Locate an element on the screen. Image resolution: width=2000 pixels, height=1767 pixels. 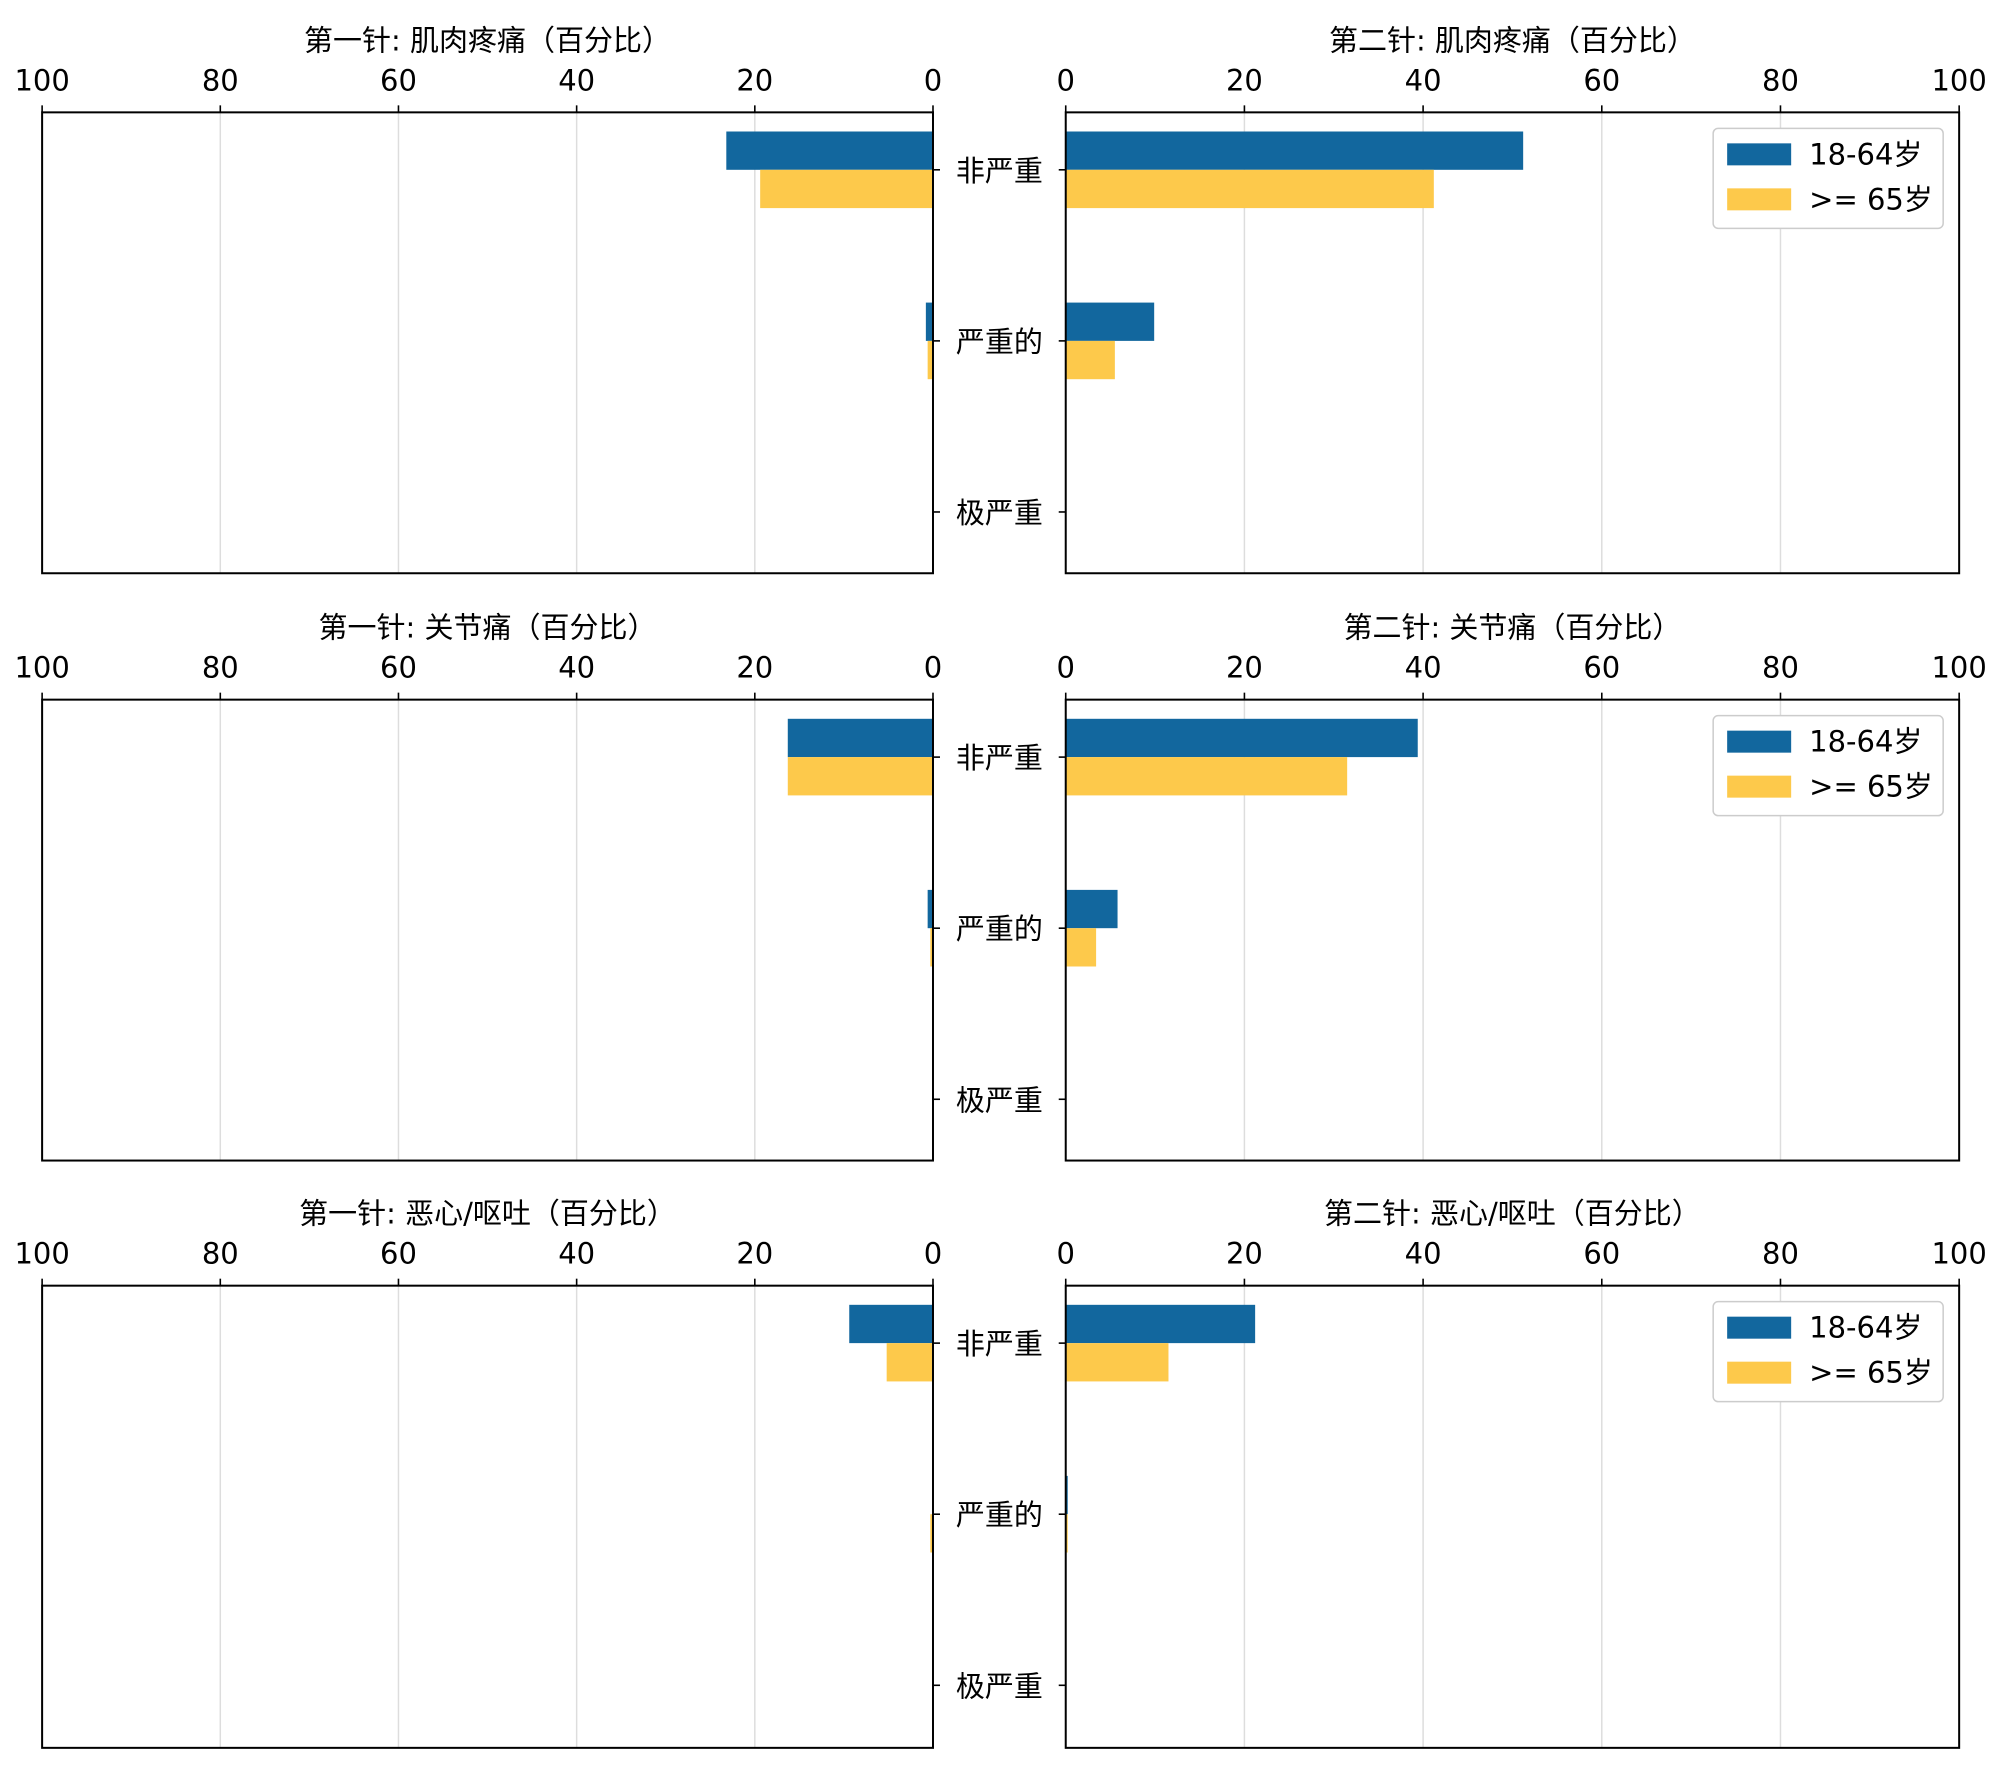
chart-panel-6: 0 20 40 60 80 100 第二针: 恶心/呕吐（百分比） 18-64岁 >= 65岁 is located at coordinates (1522, 1473).